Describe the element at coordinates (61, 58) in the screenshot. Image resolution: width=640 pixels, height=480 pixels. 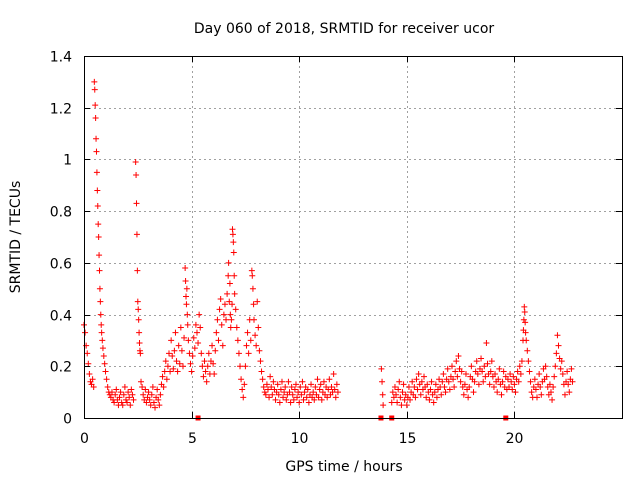
I see `y-tick-label: 1.4` at that location.